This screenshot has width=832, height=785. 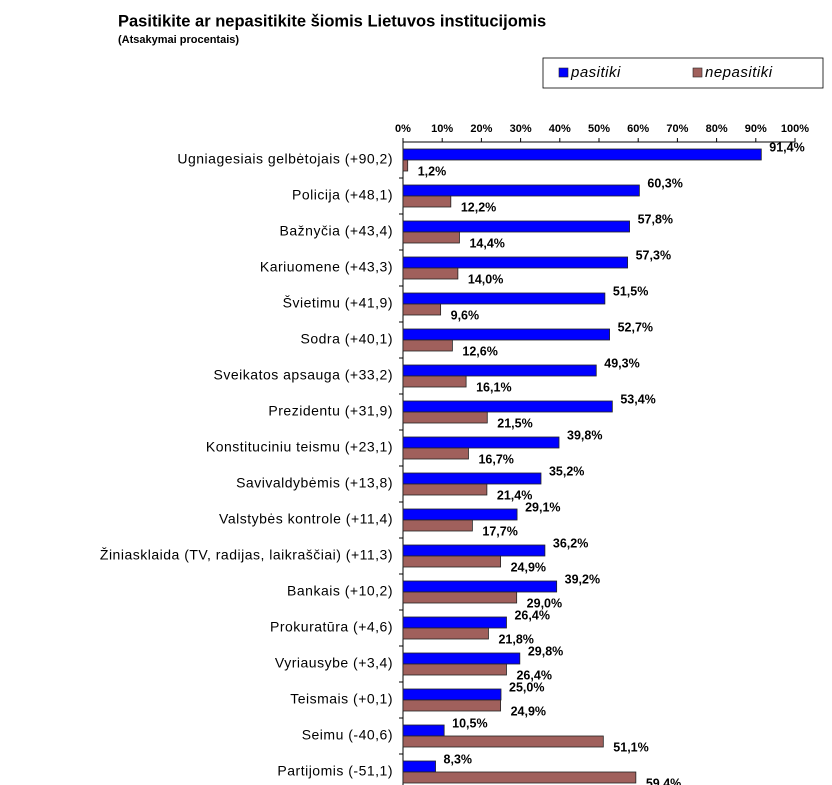 I want to click on x-tick-label: 100%, so click(x=795, y=129).